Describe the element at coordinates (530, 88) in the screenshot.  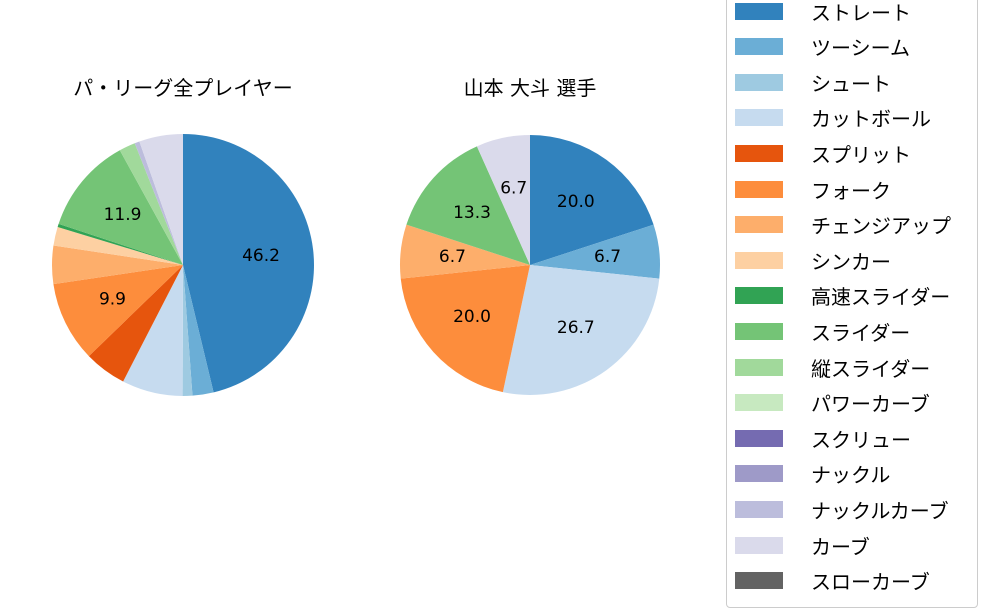
I see `right-chart-title: 山本 大斗 選手` at that location.